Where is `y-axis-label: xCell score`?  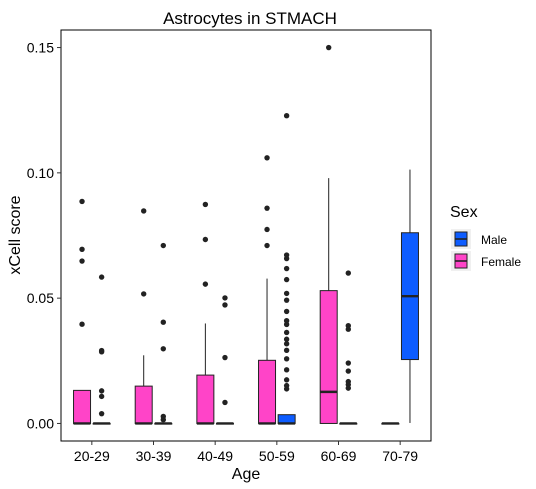 y-axis-label: xCell score is located at coordinates (15, 234).